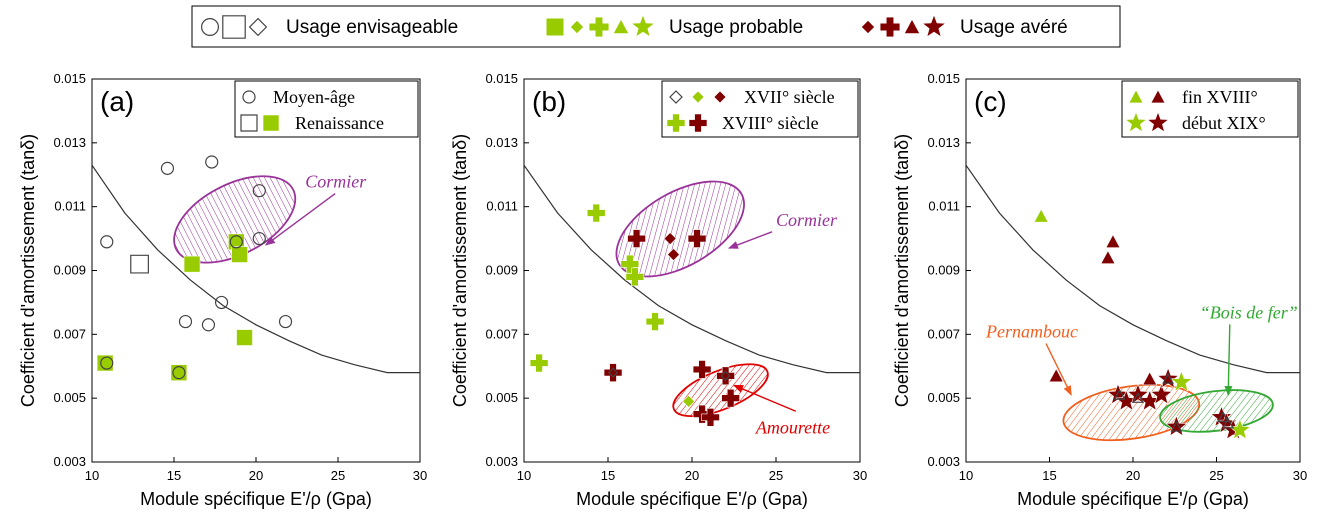 This screenshot has height=520, width=1321. What do you see at coordinates (1049, 475) in the screenshot?
I see `x-tick-label: 15` at bounding box center [1049, 475].